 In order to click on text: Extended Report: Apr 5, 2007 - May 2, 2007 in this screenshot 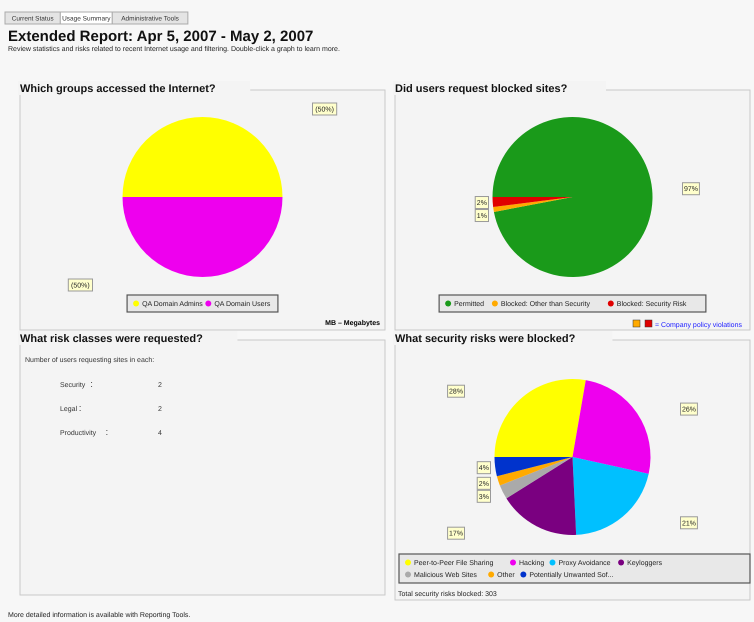, I will do `click(161, 36)`.